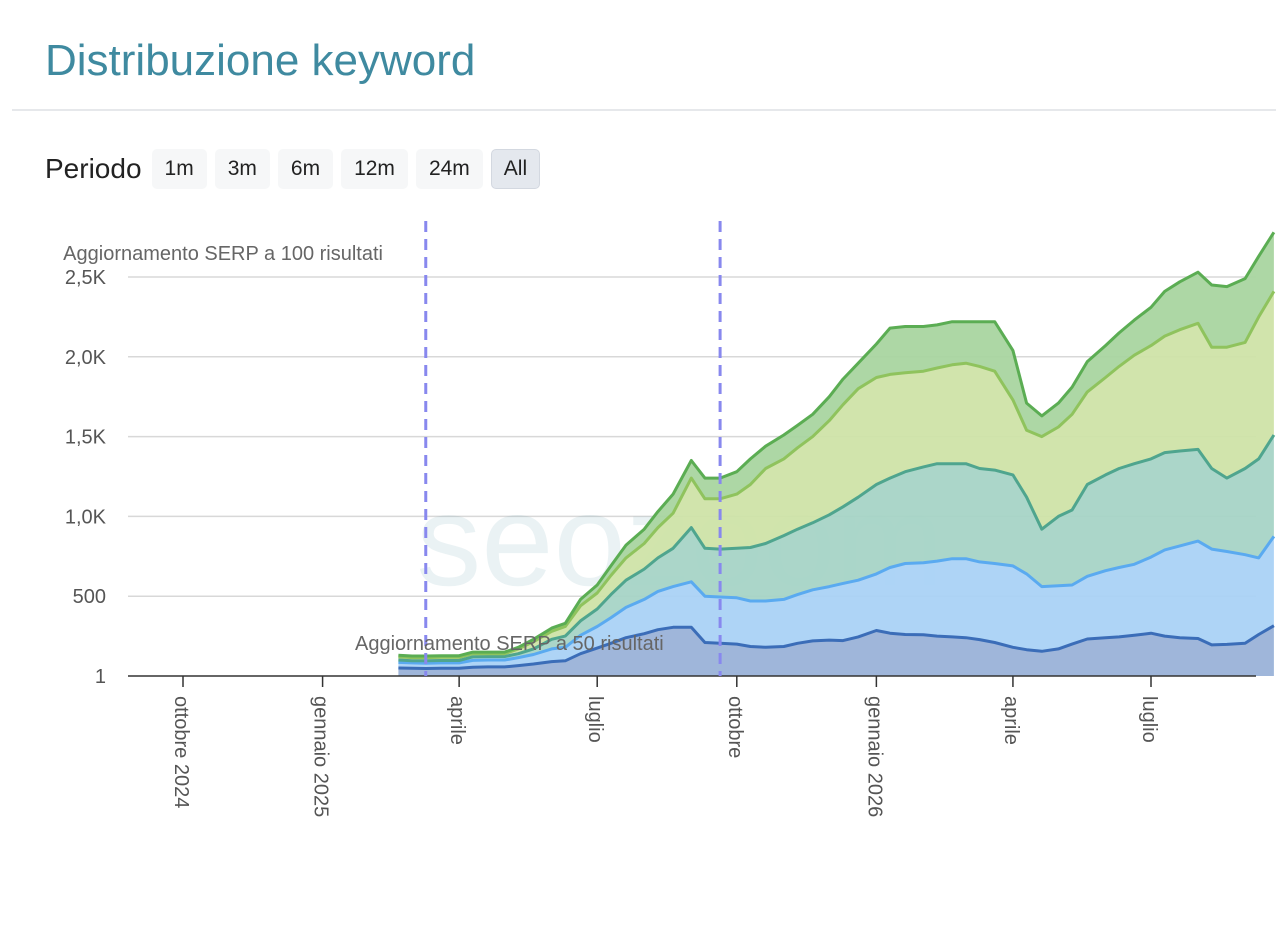 The width and height of the screenshot is (1276, 936). I want to click on period-button-3m: 3m, so click(242, 169).